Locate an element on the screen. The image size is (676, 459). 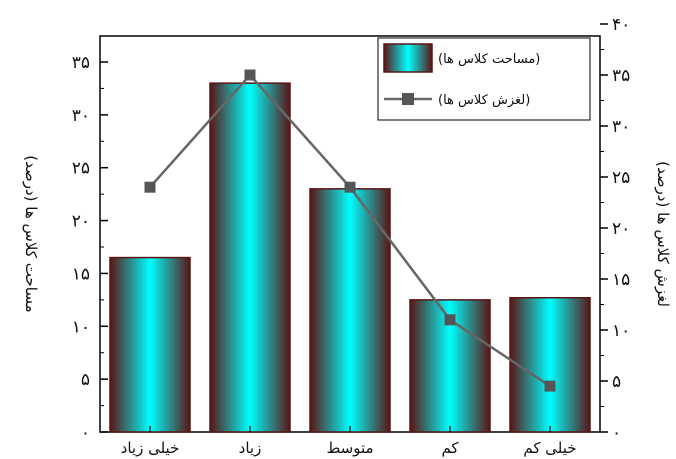
right-tick-label: ۵ is located at coordinates (616, 382).